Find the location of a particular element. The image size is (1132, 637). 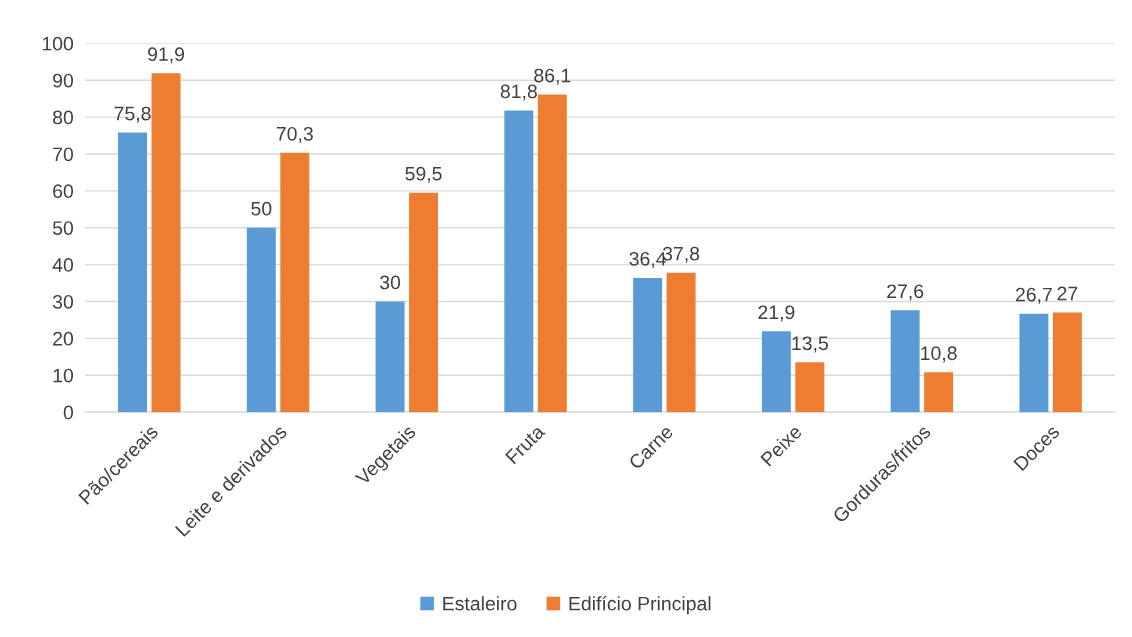

data-label: 21,9 is located at coordinates (776, 313).